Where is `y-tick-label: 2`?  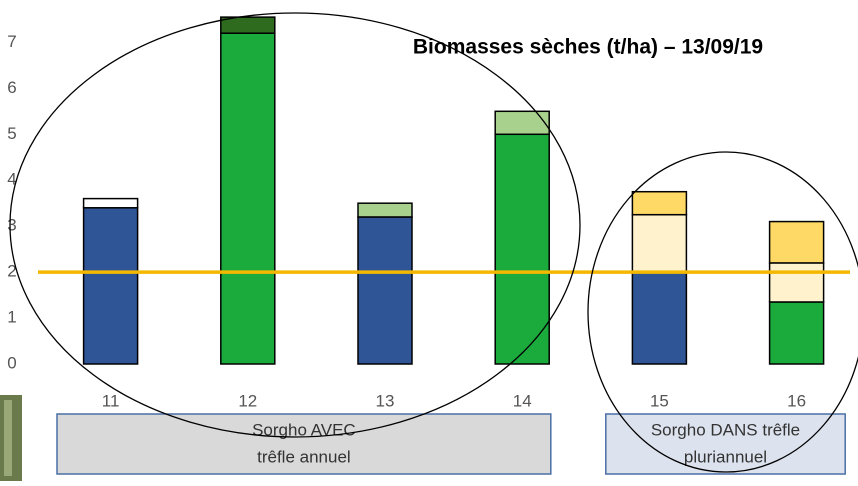 y-tick-label: 2 is located at coordinates (11, 271).